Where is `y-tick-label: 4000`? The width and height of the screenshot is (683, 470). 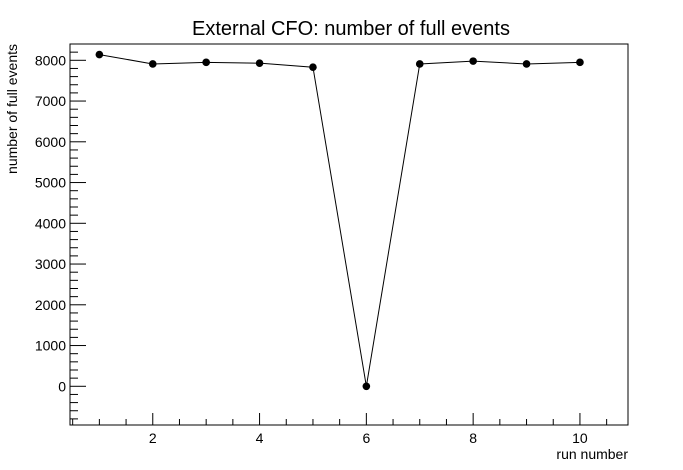 y-tick-label: 4000 is located at coordinates (50, 223).